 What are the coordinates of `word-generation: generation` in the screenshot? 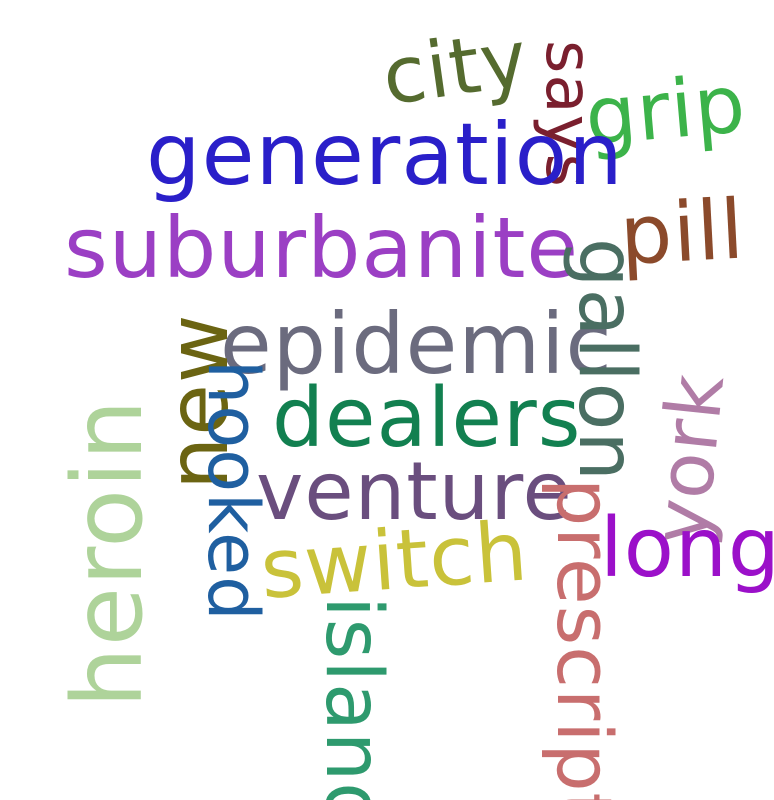 It's located at (385, 155).